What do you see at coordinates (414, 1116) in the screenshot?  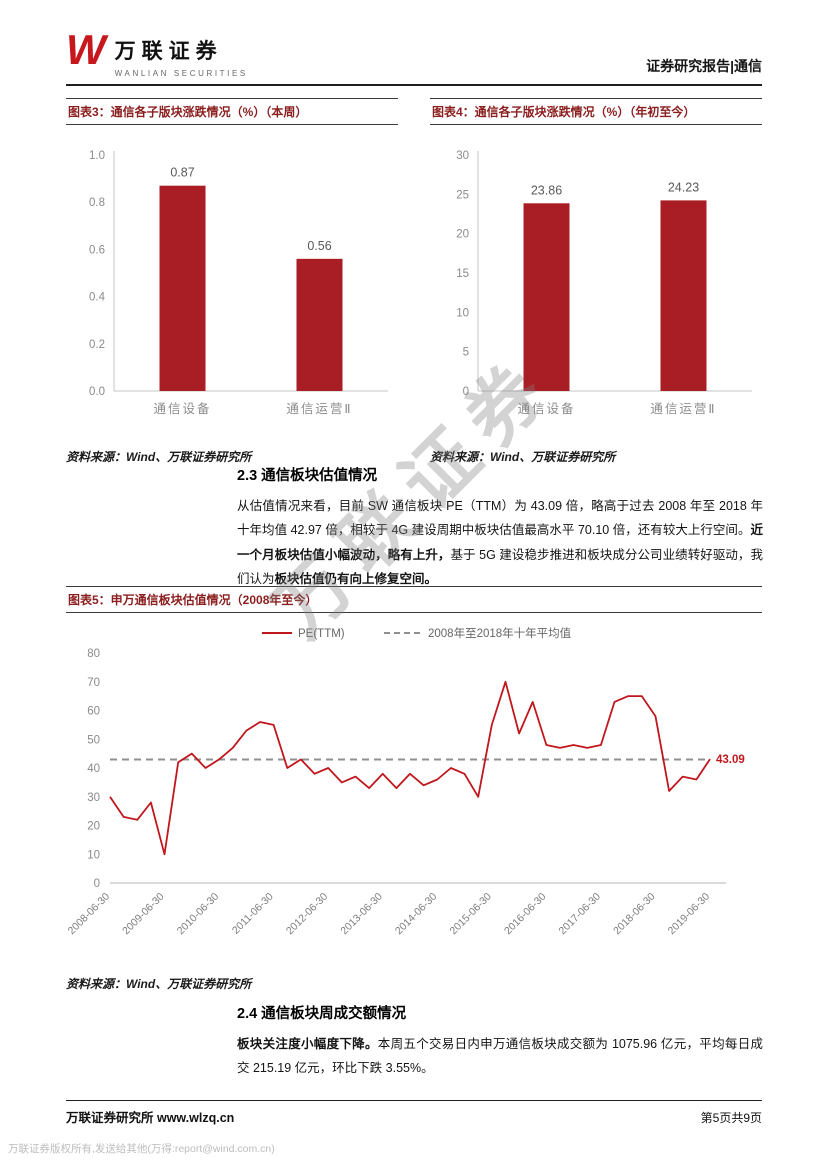 I see `page-footer: 万联证券研究所 www.wlzq.cn 第5页共9页` at bounding box center [414, 1116].